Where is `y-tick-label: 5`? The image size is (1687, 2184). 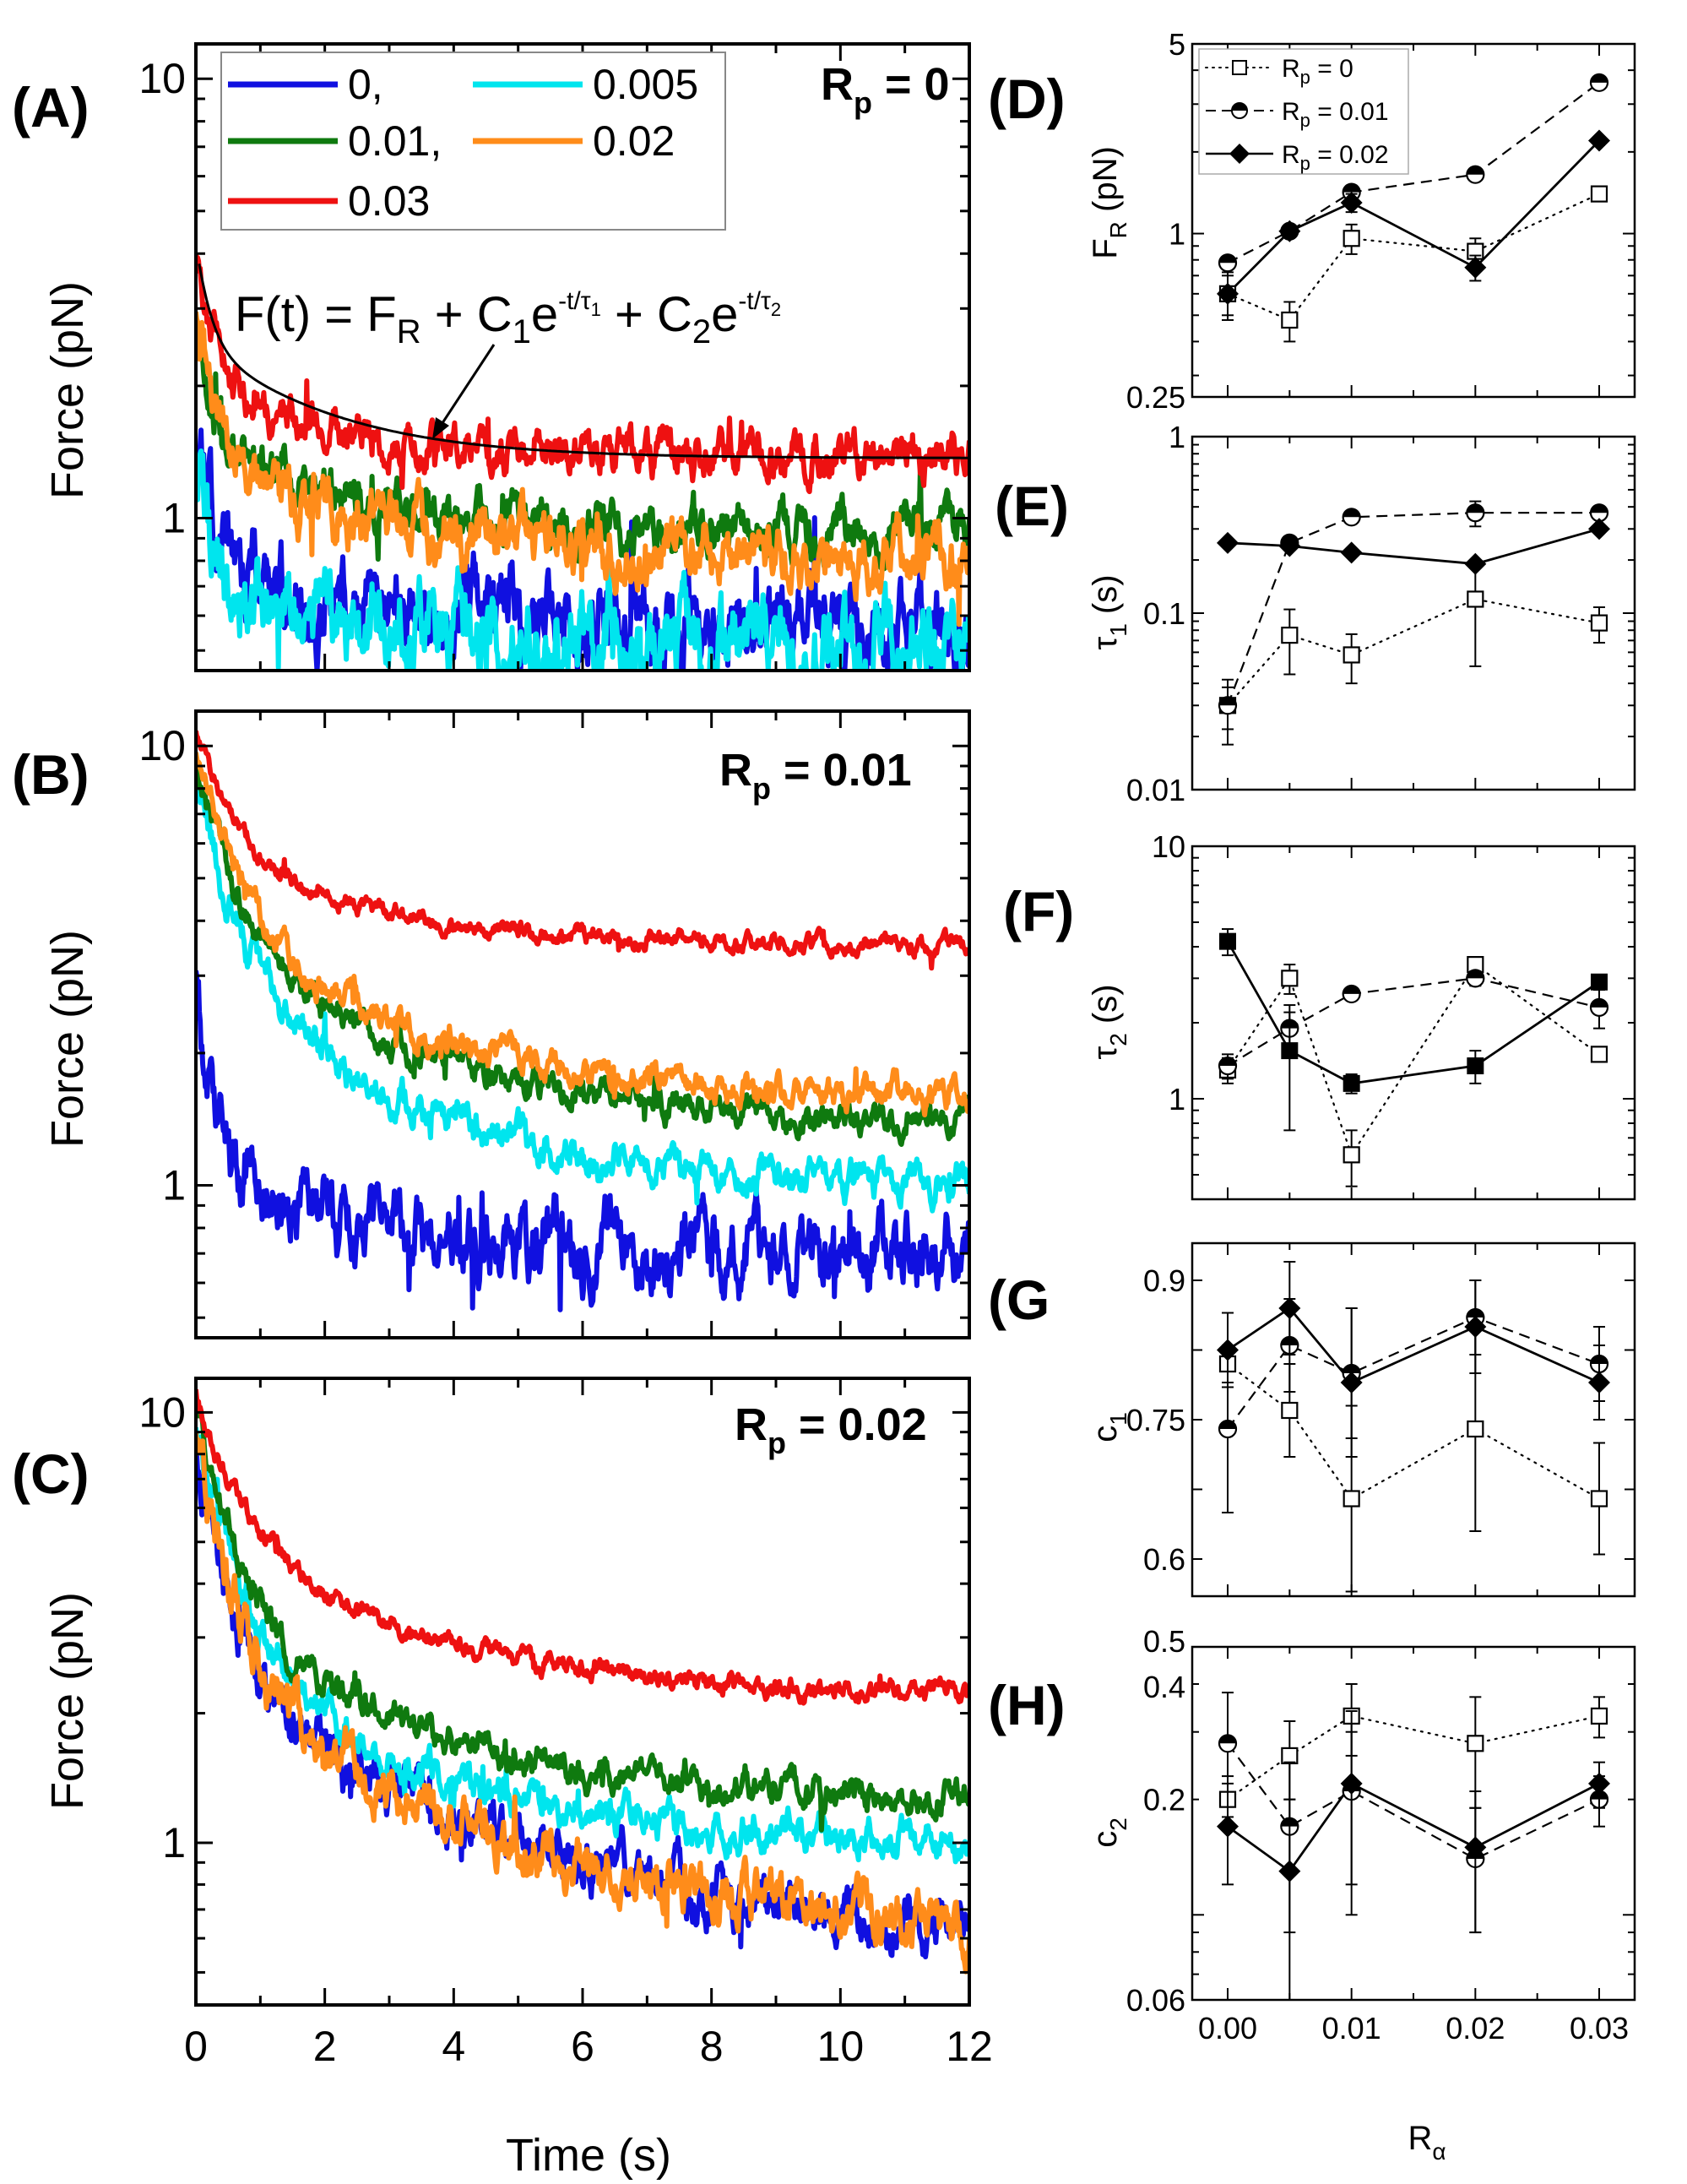
y-tick-label: 5 is located at coordinates (1177, 44).